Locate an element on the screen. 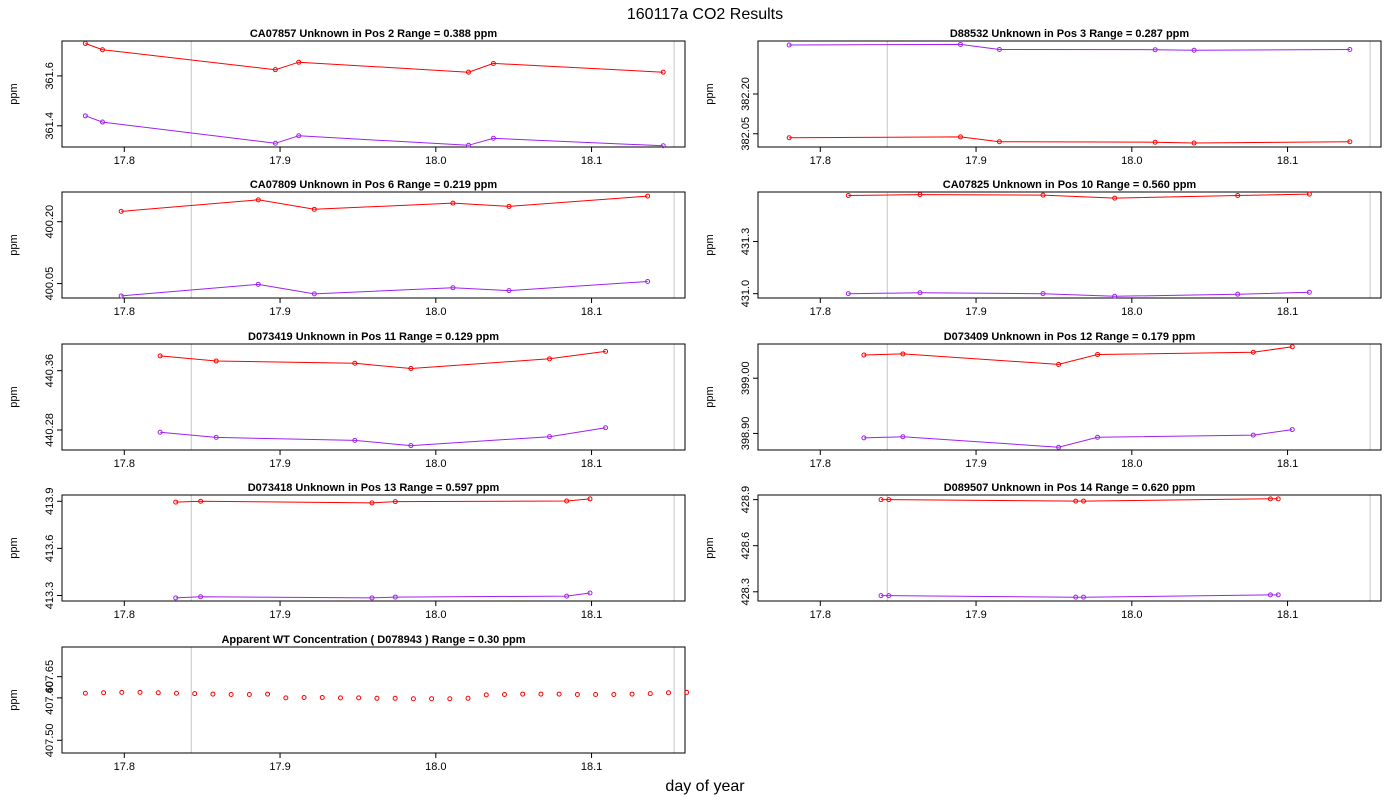 The image size is (1400, 800). y-tick-label: 413.3 is located at coordinates (50, 596).